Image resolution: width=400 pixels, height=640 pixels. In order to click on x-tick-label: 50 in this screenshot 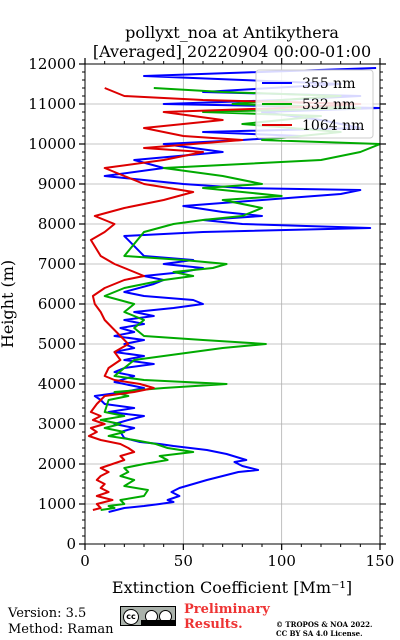, I will do `click(183, 561)`.